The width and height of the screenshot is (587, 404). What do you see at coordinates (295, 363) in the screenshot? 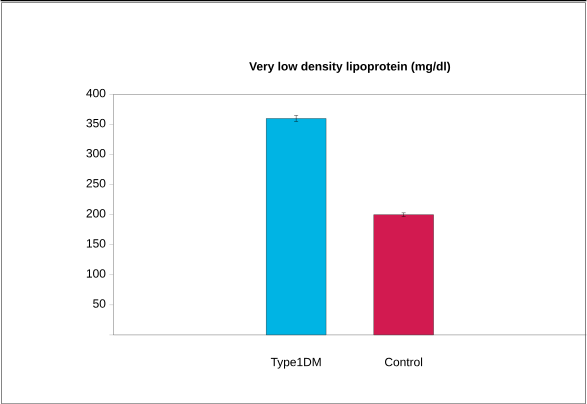
I see `x-tick-label: Type1DM` at bounding box center [295, 363].